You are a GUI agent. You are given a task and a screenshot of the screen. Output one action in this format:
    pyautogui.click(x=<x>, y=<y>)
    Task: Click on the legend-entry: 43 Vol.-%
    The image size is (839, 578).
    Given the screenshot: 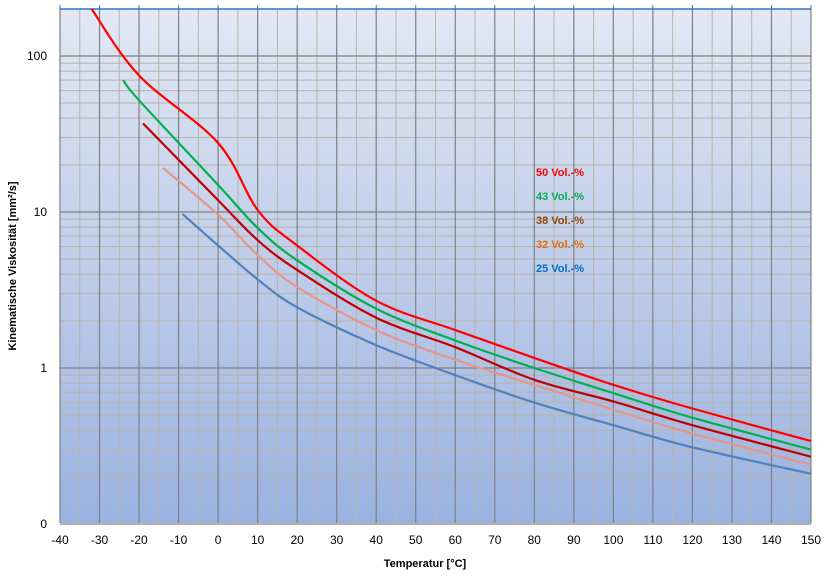 What is the action you would take?
    pyautogui.click(x=560, y=197)
    